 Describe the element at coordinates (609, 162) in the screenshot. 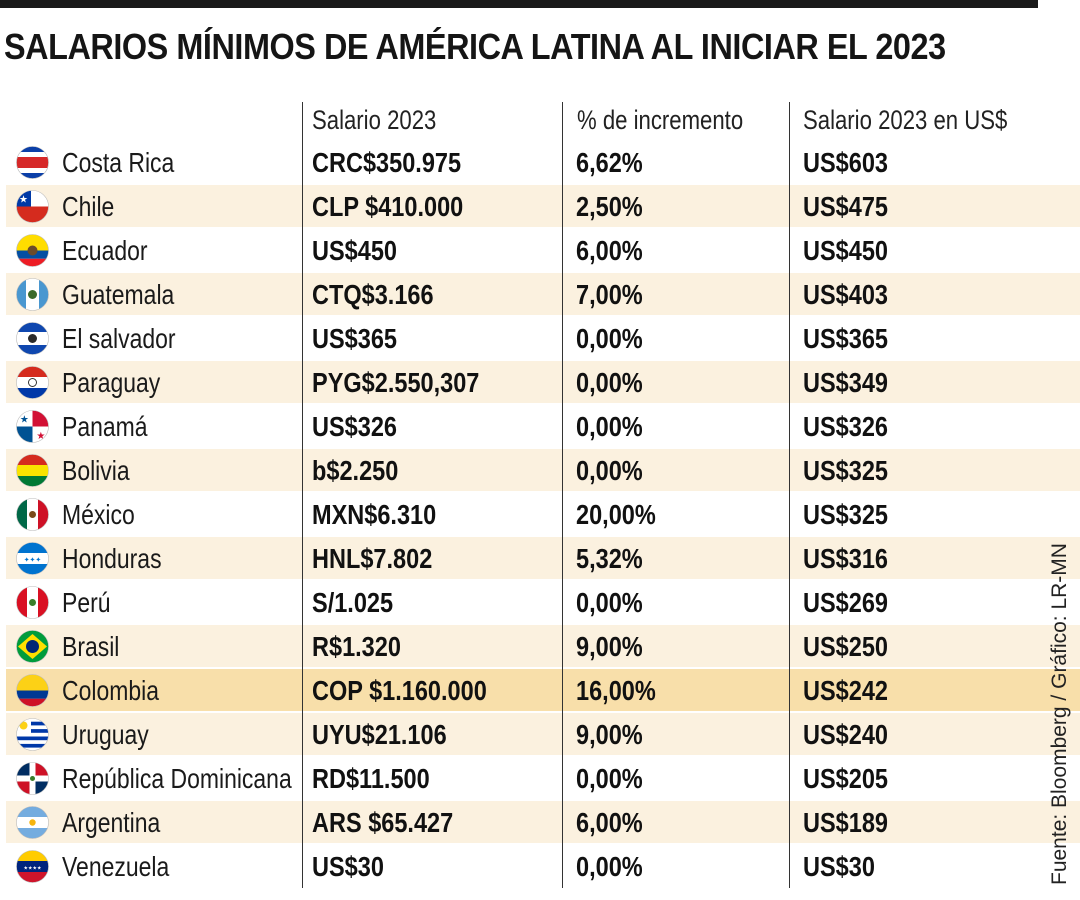

I see `increase-value: 6,62%` at that location.